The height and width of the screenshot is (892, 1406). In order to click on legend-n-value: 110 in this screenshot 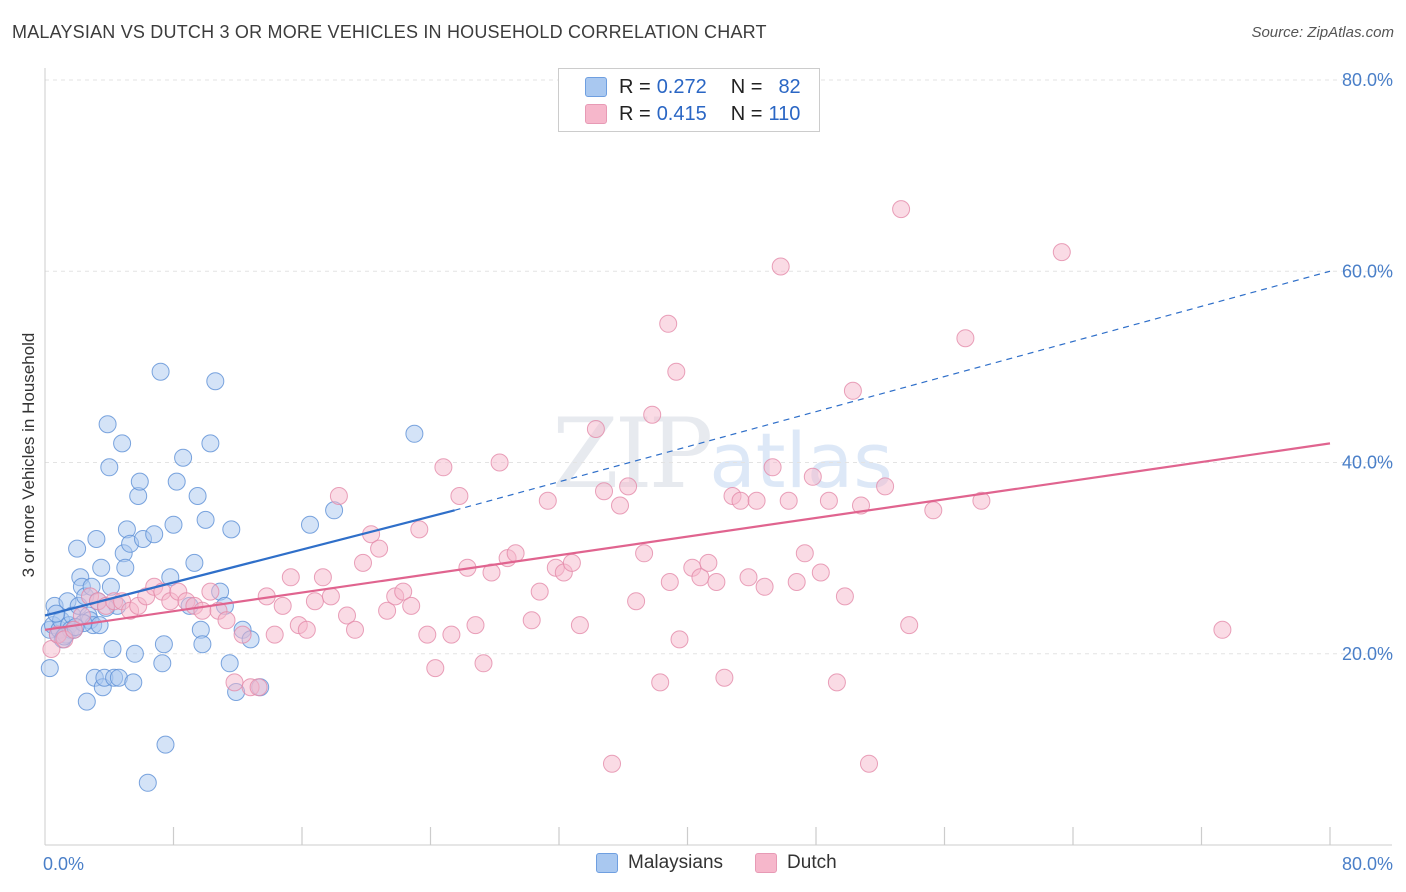, I will do `click(784, 113)`.